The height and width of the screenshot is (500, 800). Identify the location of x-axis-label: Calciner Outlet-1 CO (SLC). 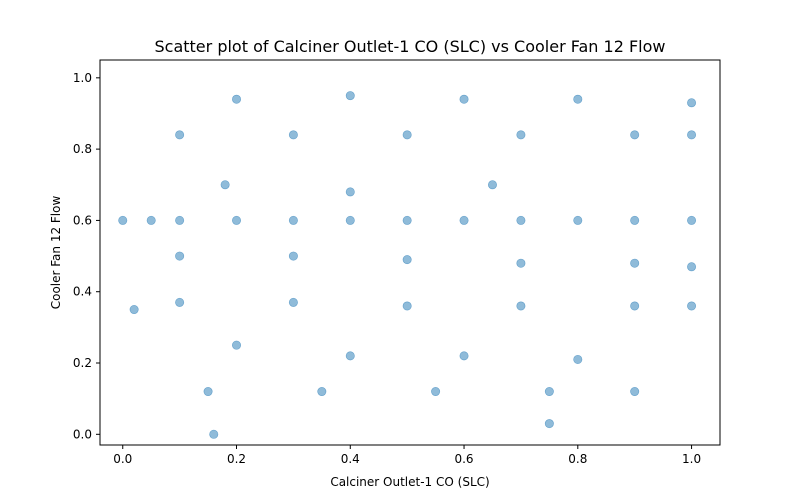
(409, 482).